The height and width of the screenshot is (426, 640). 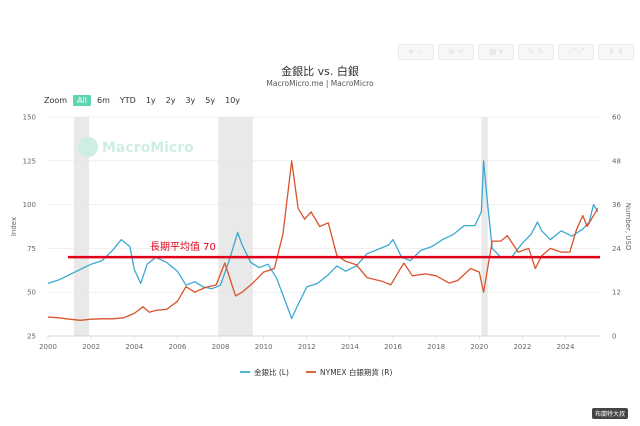 I want to click on zoom-option-5y: 5y, so click(x=210, y=100).